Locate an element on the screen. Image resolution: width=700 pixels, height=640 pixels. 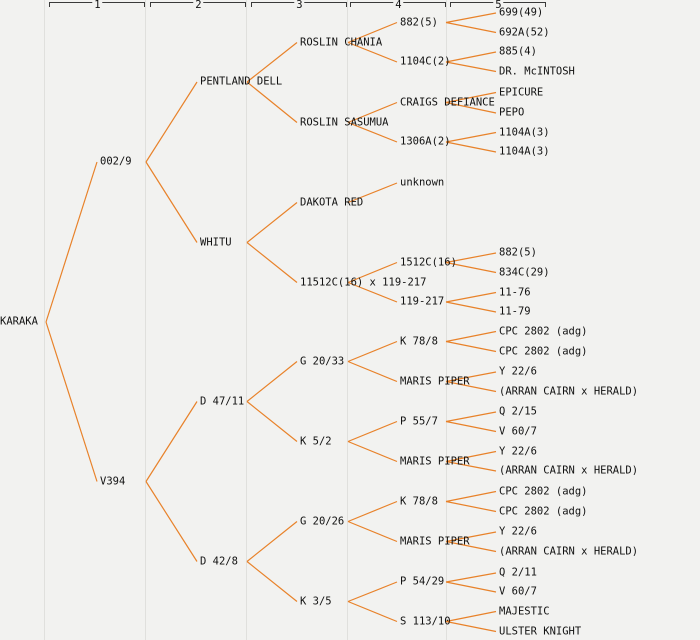
tree-node-label: 885(4) is located at coordinates (518, 51).